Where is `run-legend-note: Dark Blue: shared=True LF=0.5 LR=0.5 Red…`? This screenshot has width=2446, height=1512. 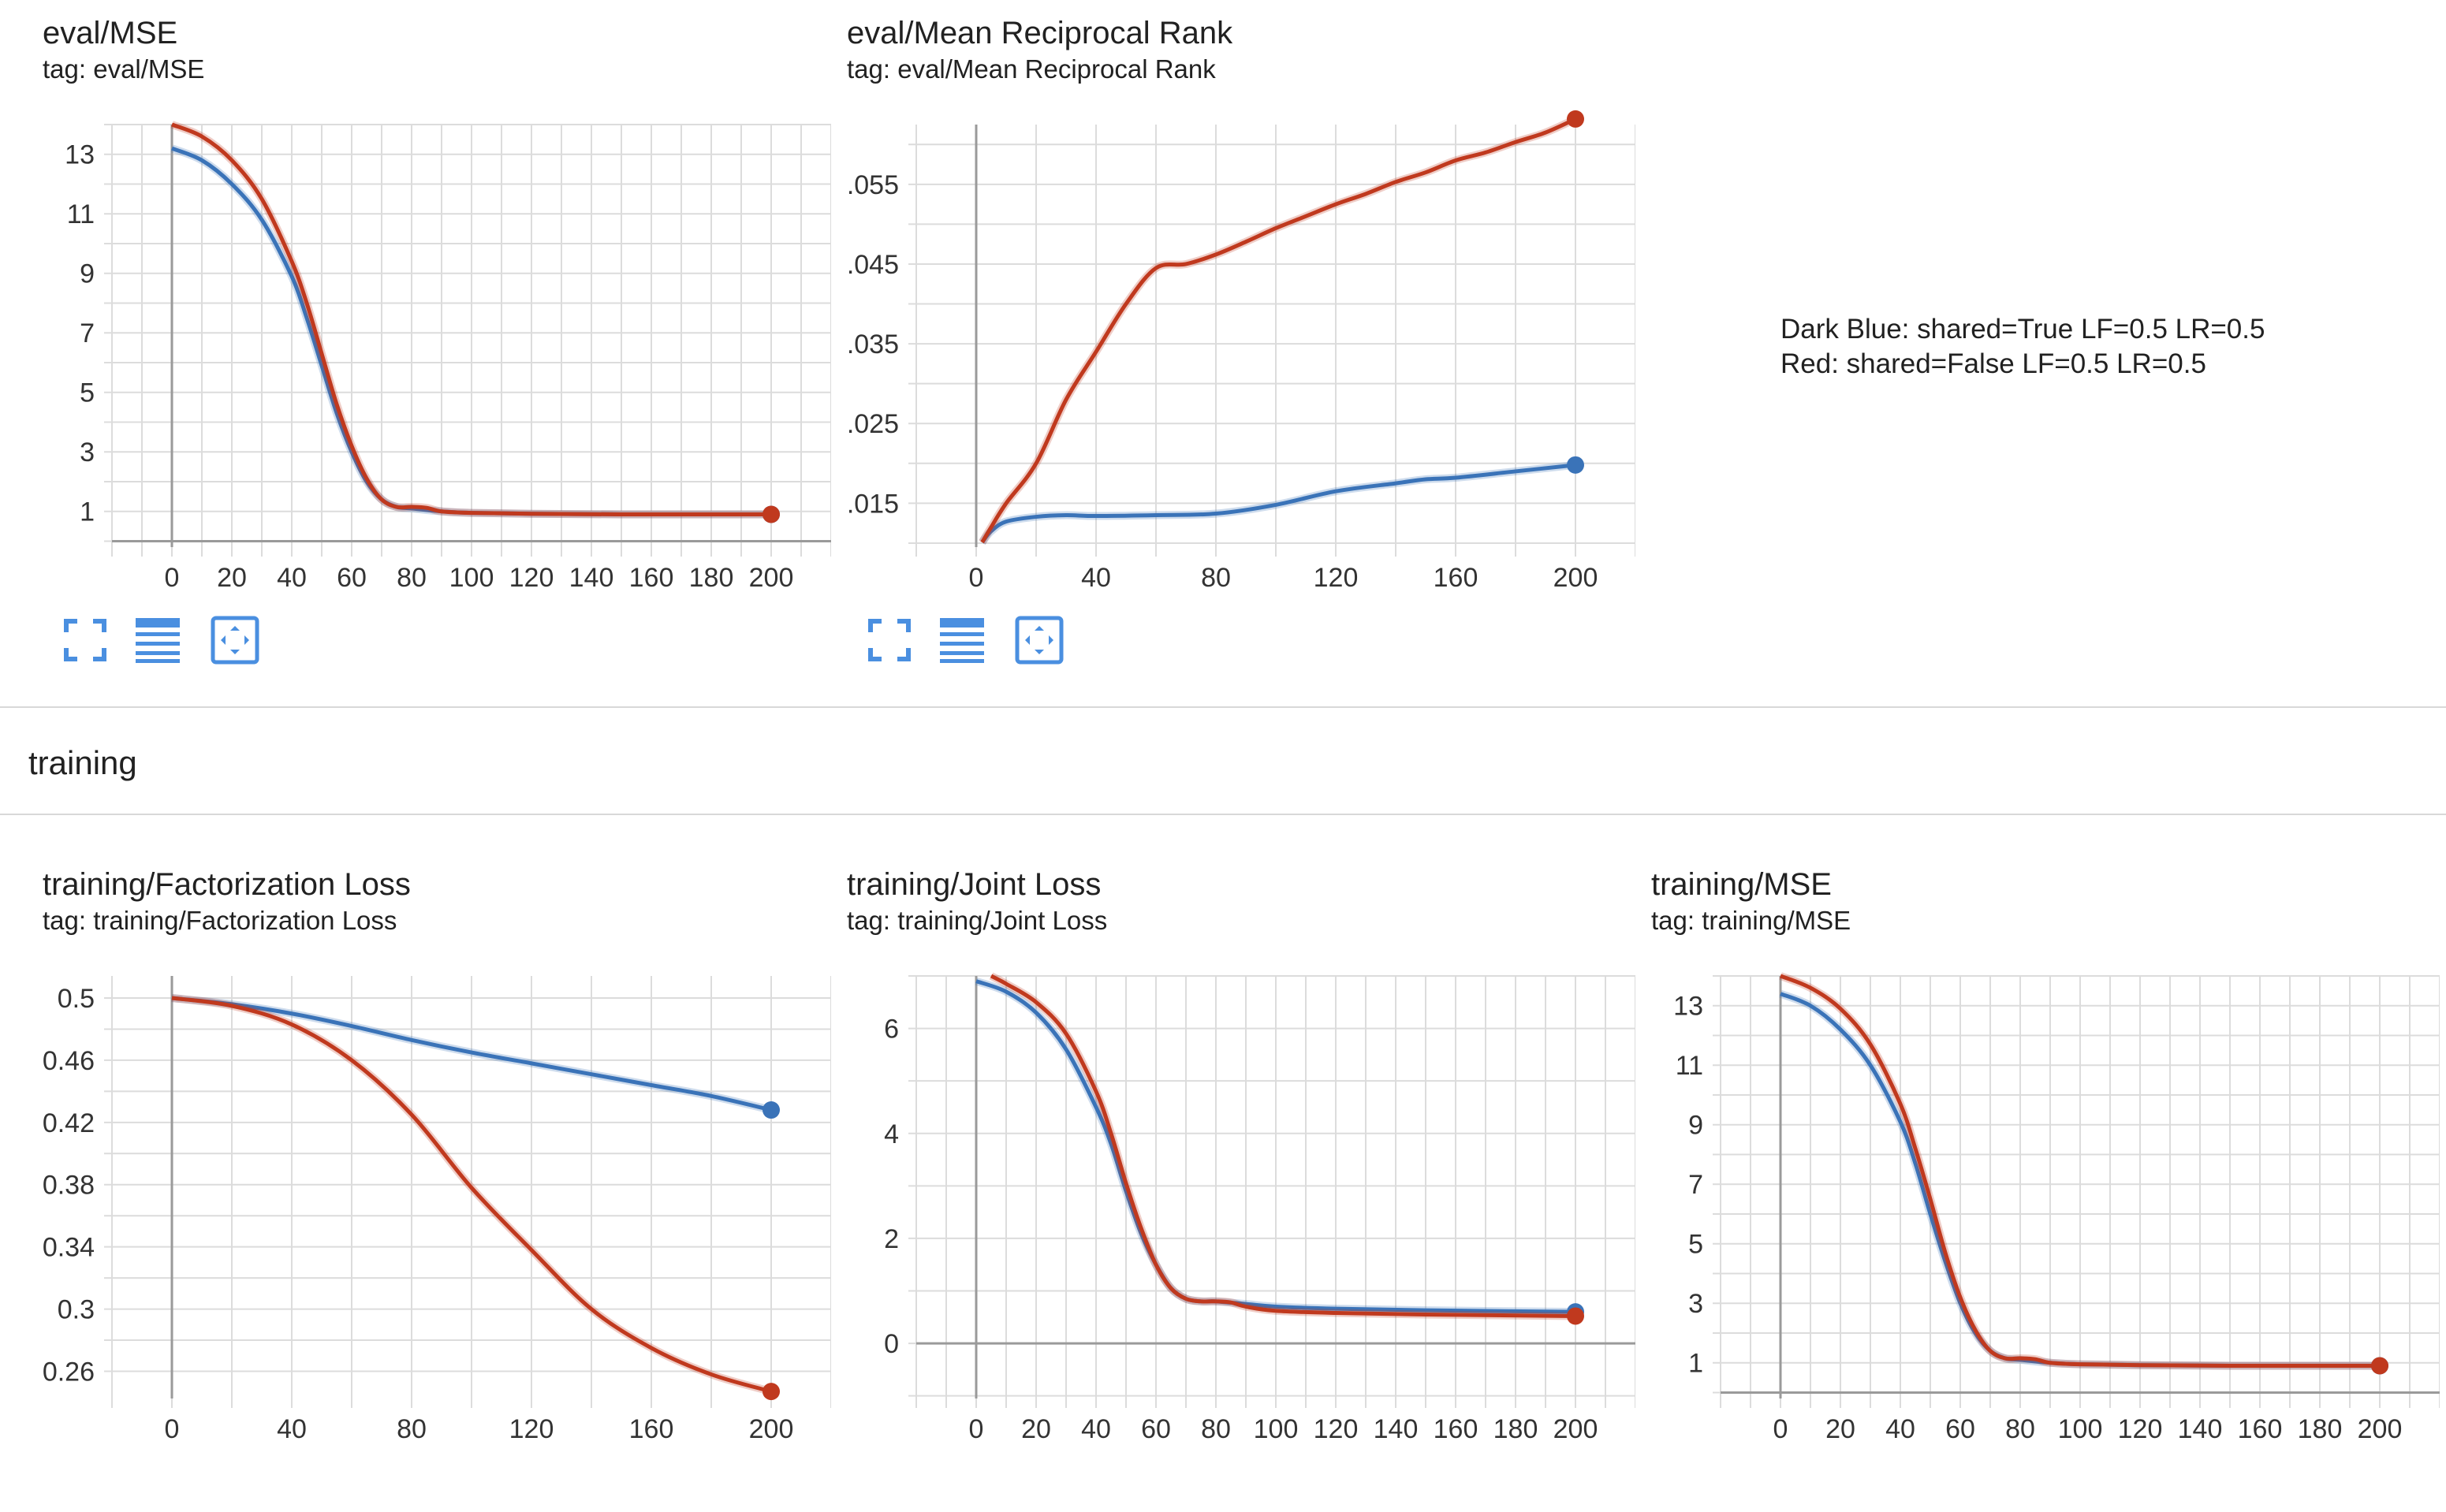
run-legend-note: Dark Blue: shared=True LF=0.5 LR=0.5 Red… is located at coordinates (2022, 347).